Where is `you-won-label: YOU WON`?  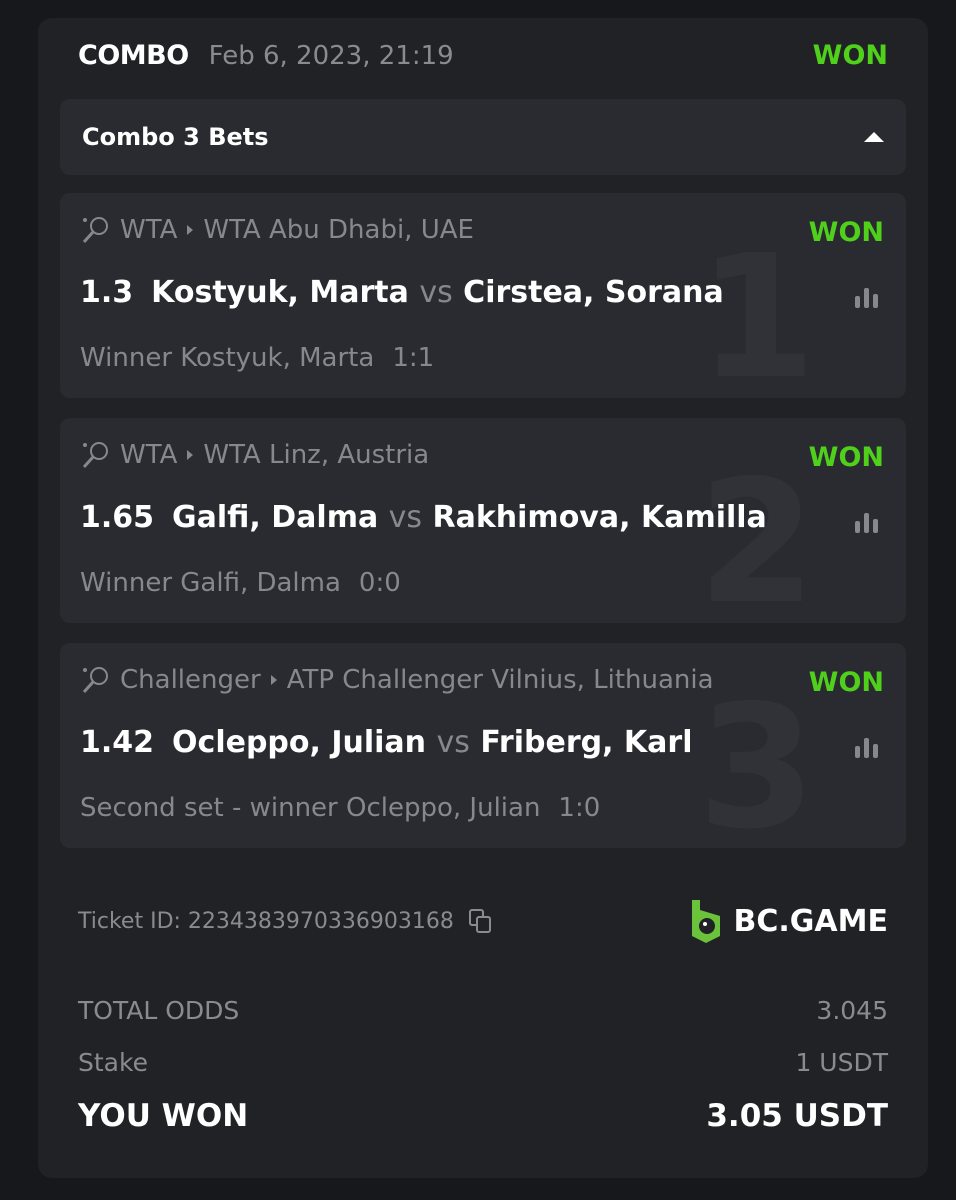 you-won-label: YOU WON is located at coordinates (163, 1116).